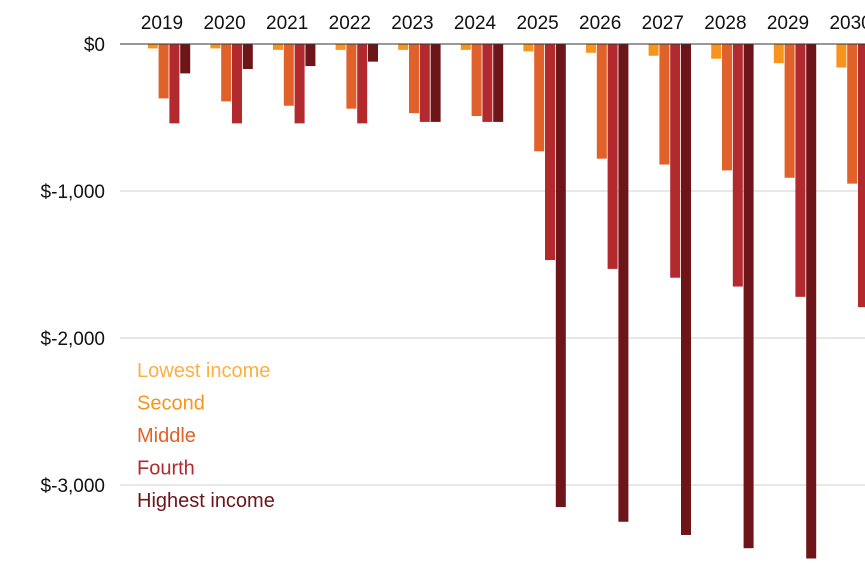  What do you see at coordinates (350, 23) in the screenshot?
I see `x-tick-label: 2022` at bounding box center [350, 23].